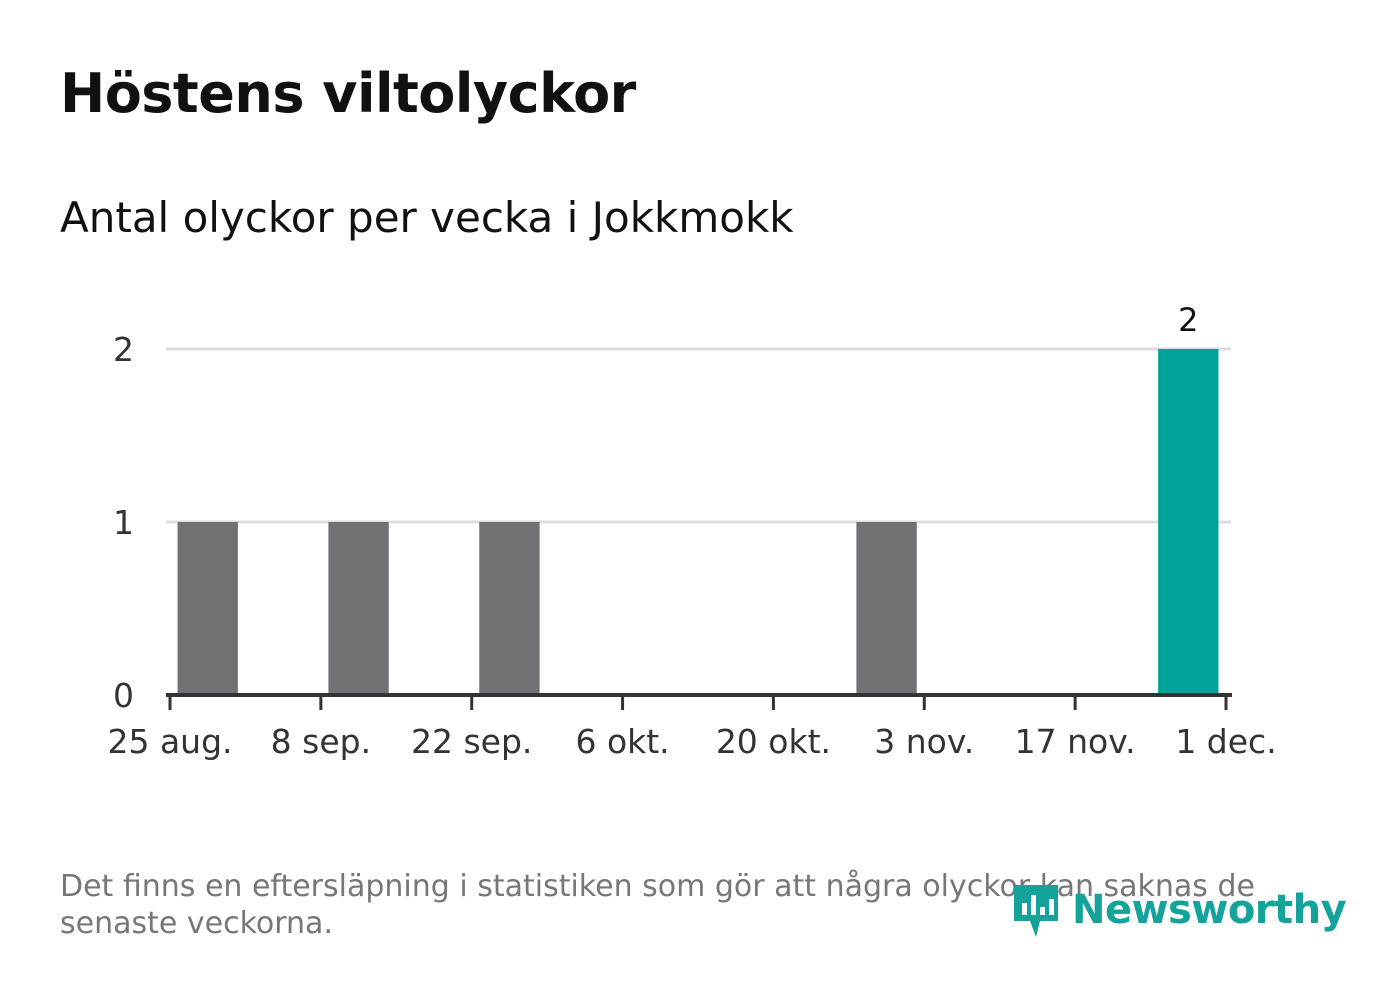 Image resolution: width=1382 pixels, height=999 pixels. Describe the element at coordinates (169, 741) in the screenshot. I see `x-tick-label: 25 aug.` at that location.